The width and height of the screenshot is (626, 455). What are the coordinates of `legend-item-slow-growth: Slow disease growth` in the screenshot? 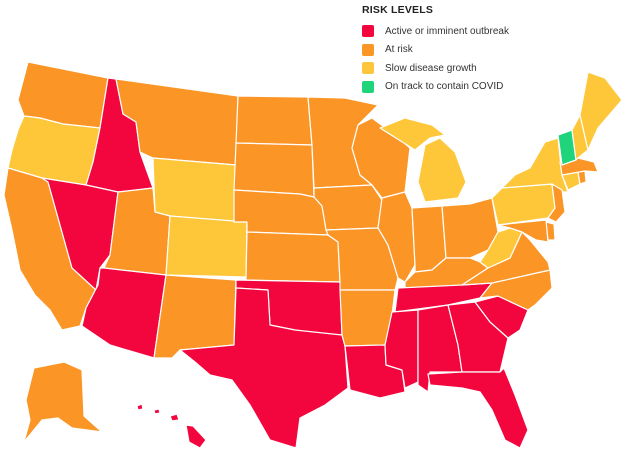 It's located at (462, 68).